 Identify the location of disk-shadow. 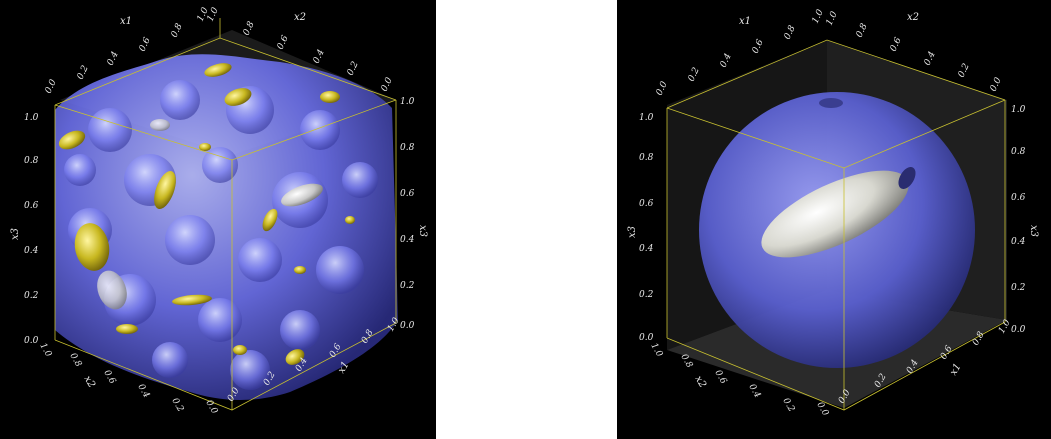
(907, 178).